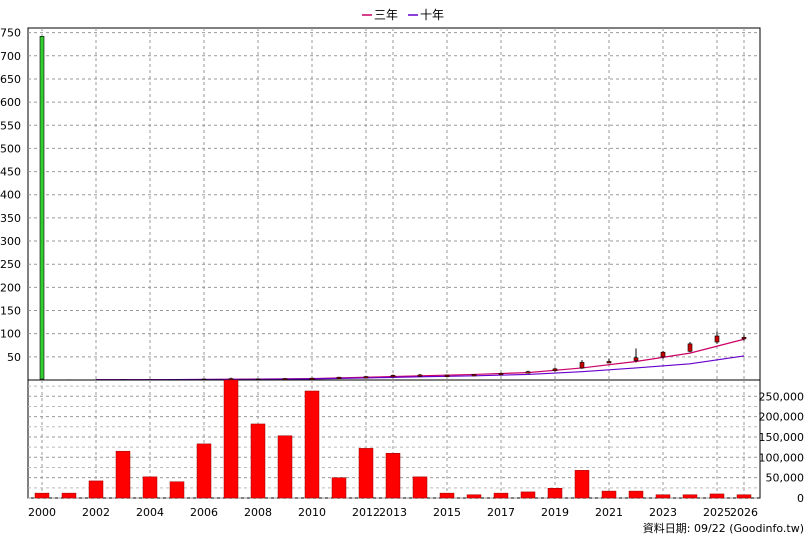  I want to click on candle-body-2025, so click(717, 339).